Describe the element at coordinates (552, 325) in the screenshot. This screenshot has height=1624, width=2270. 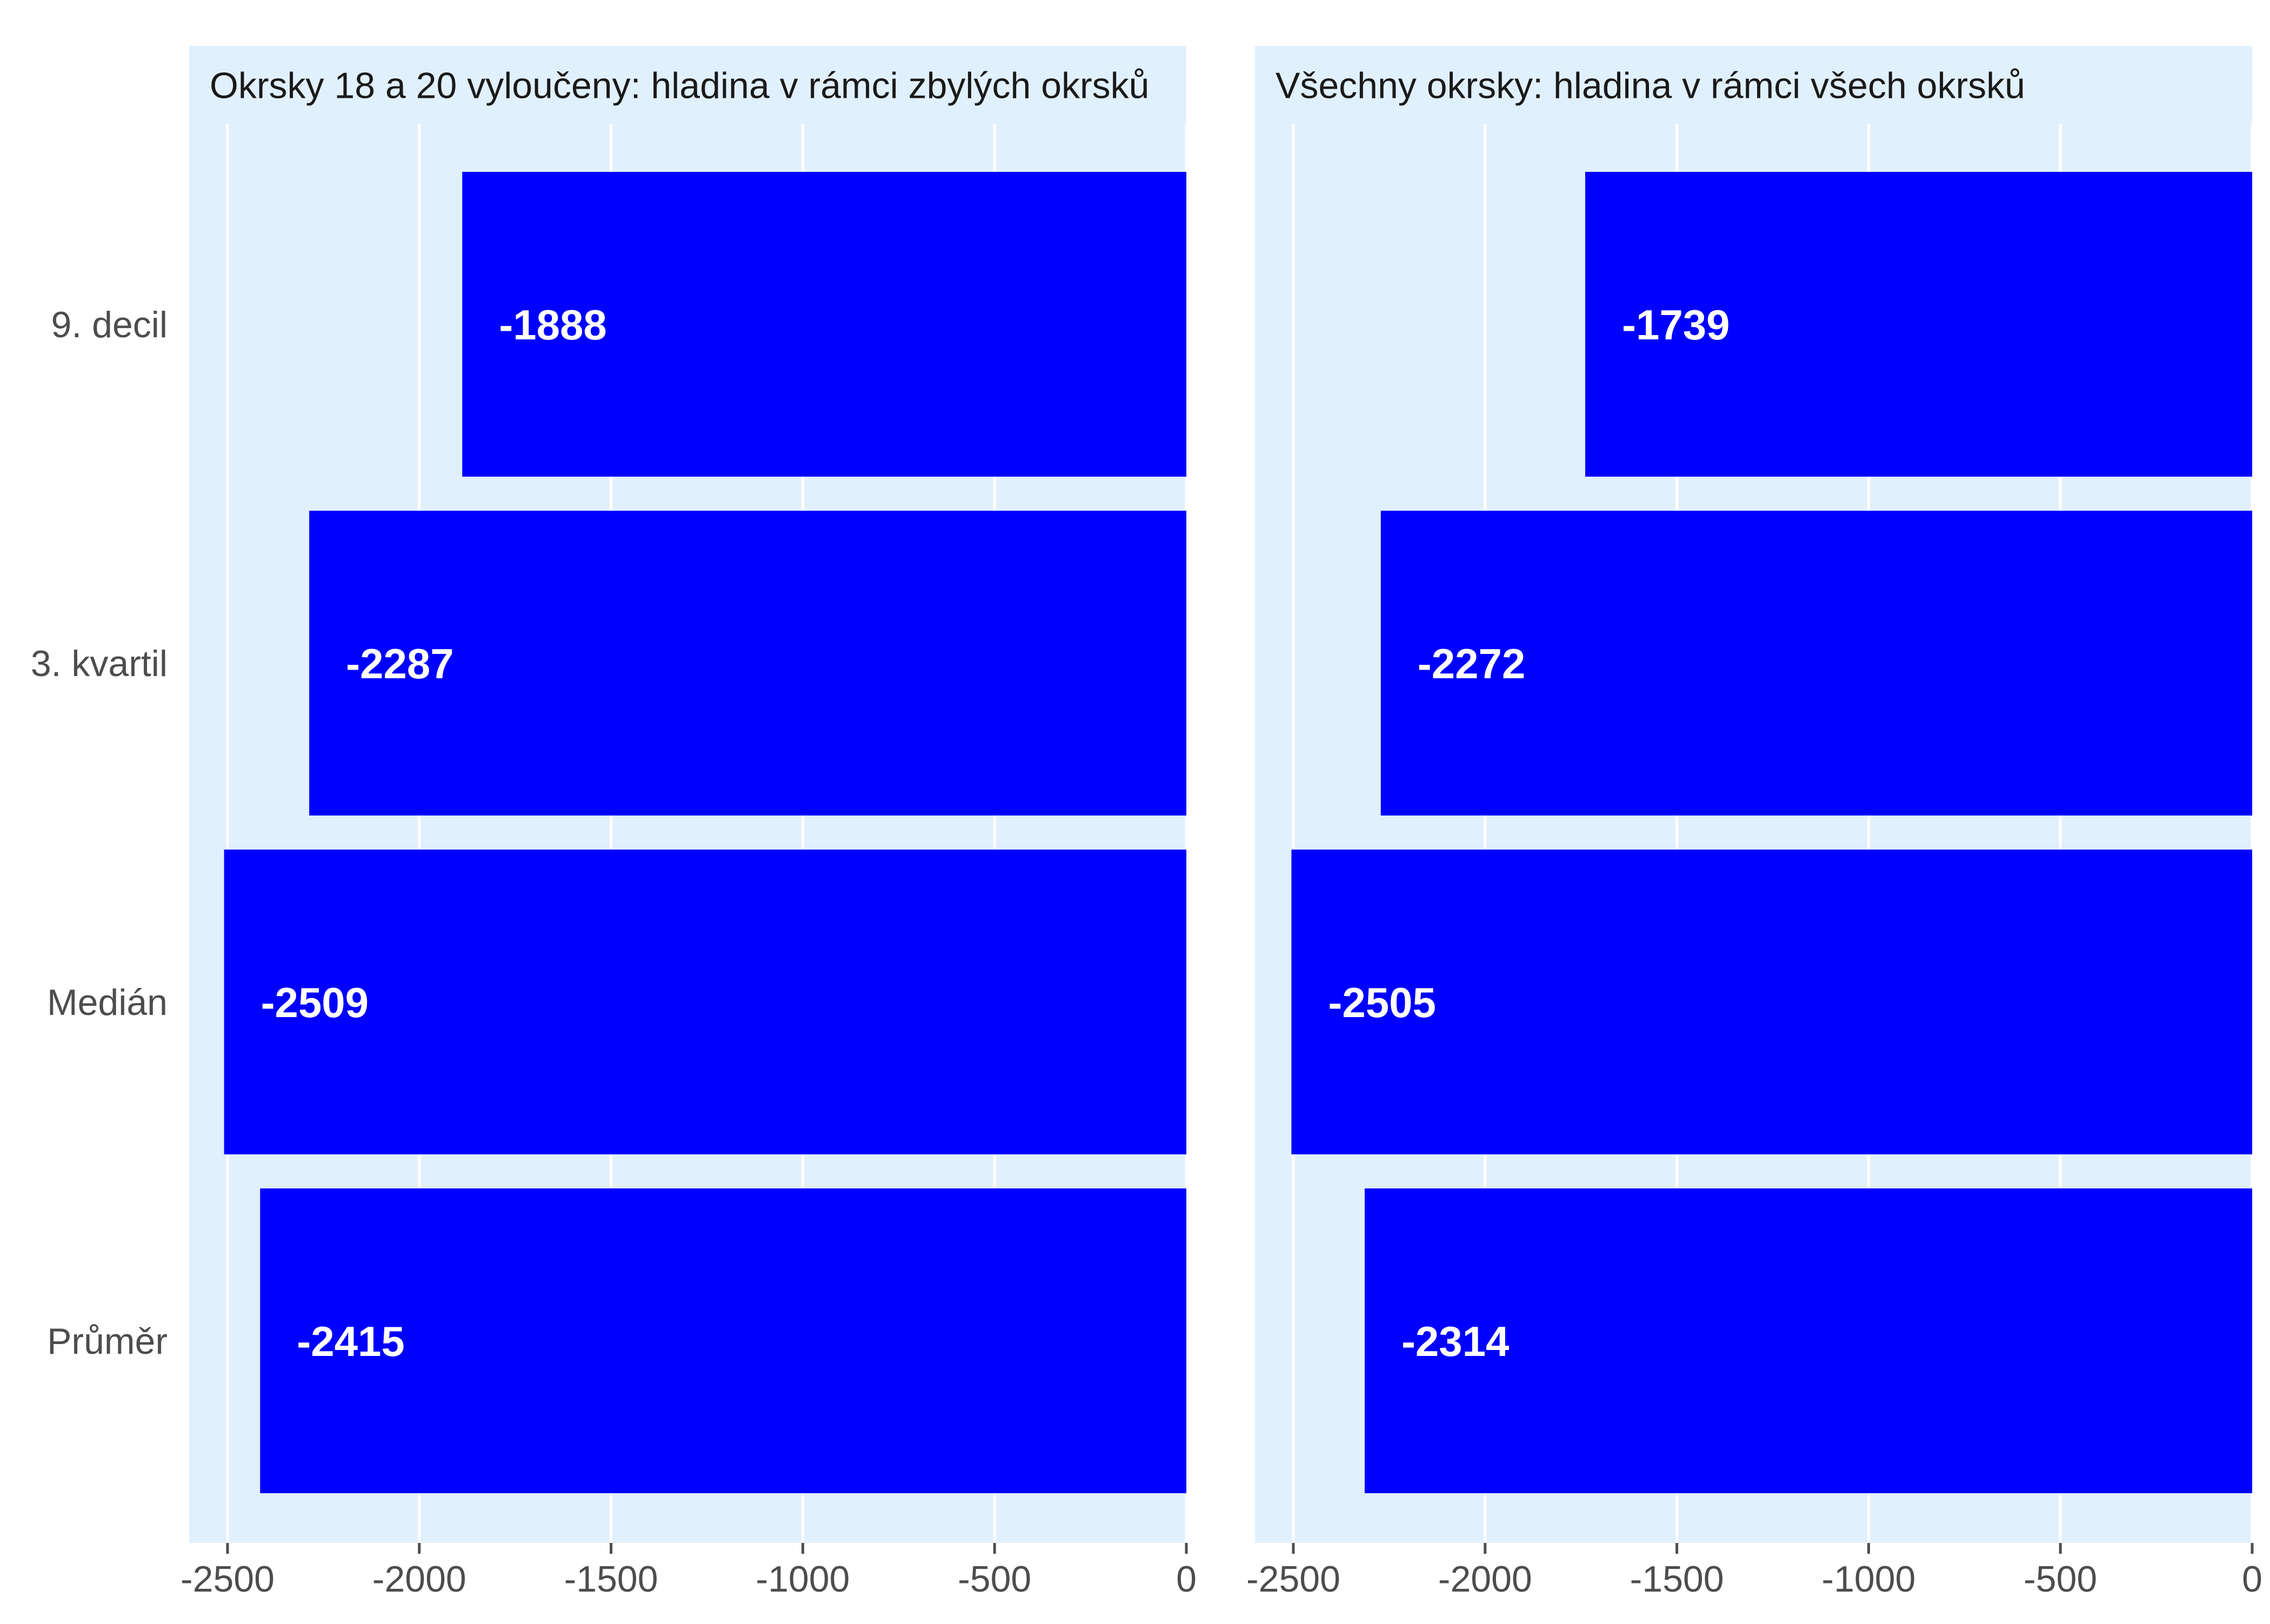
I see `bar-value-label: -1888` at that location.